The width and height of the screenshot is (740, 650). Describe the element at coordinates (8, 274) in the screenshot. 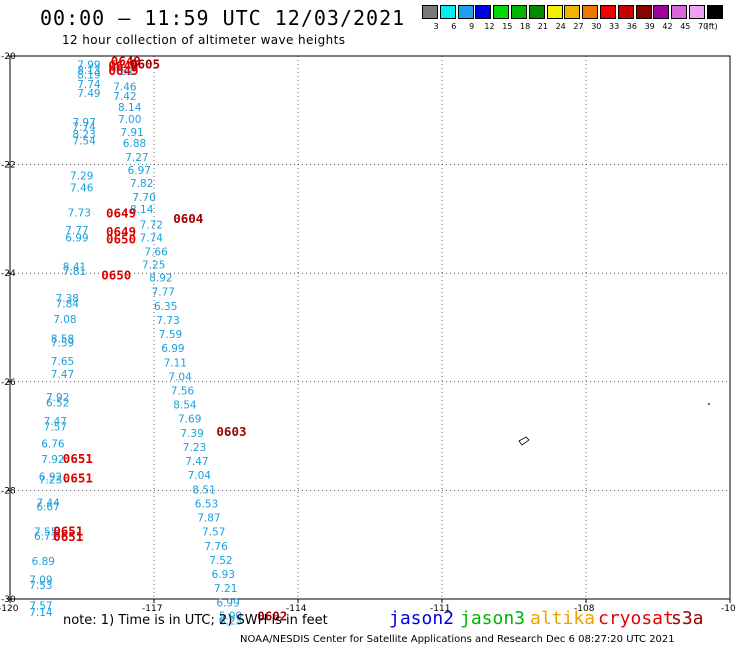

I see `latitude-tick-label: -24` at that location.